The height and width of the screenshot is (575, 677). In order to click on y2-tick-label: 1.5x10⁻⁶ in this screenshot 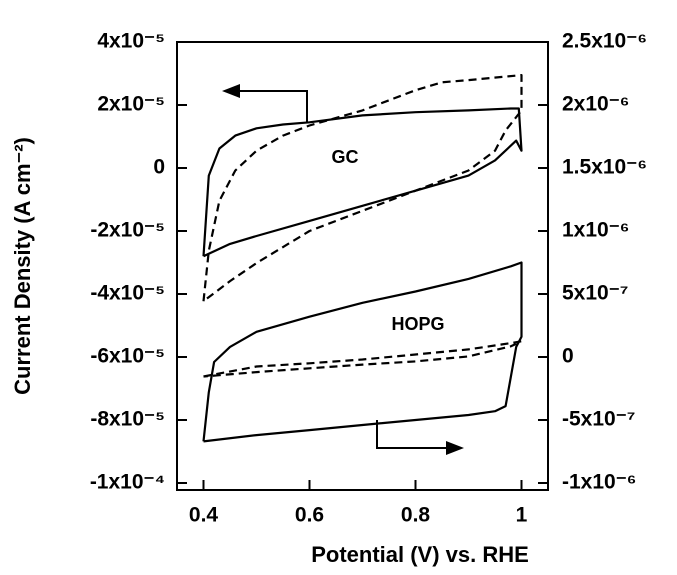, I will do `click(604, 167)`.